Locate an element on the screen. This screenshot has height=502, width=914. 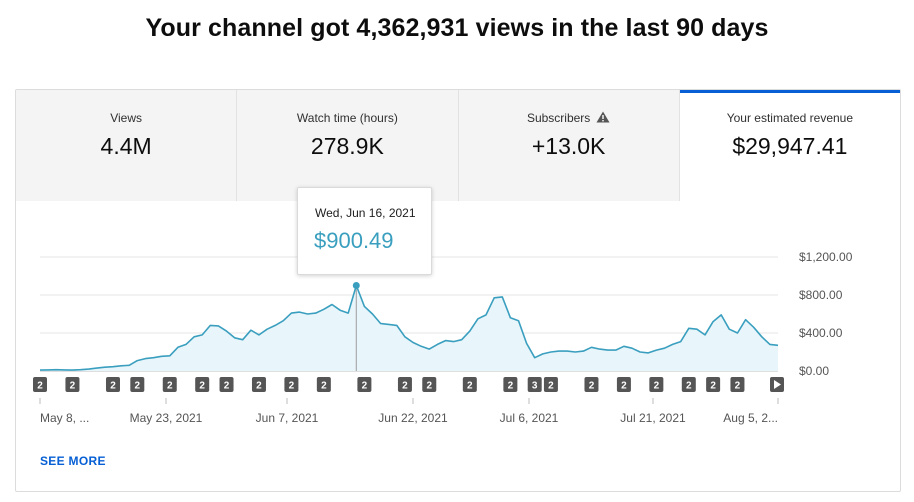
revenue-line is located at coordinates (409, 327).